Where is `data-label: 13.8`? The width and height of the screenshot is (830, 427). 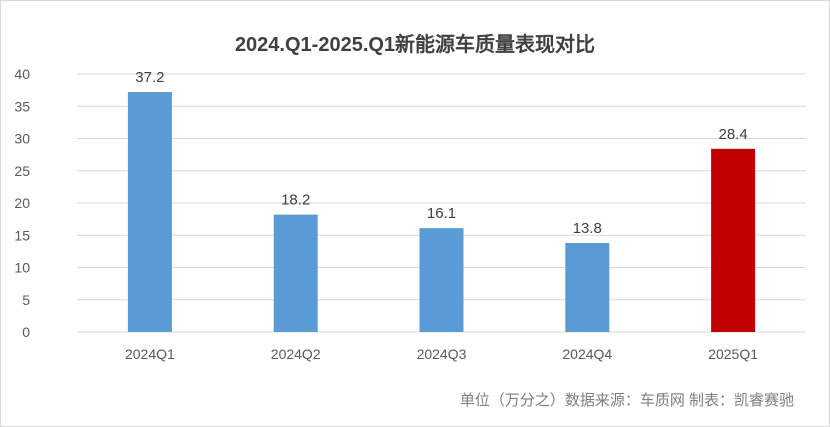
data-label: 13.8 is located at coordinates (587, 228).